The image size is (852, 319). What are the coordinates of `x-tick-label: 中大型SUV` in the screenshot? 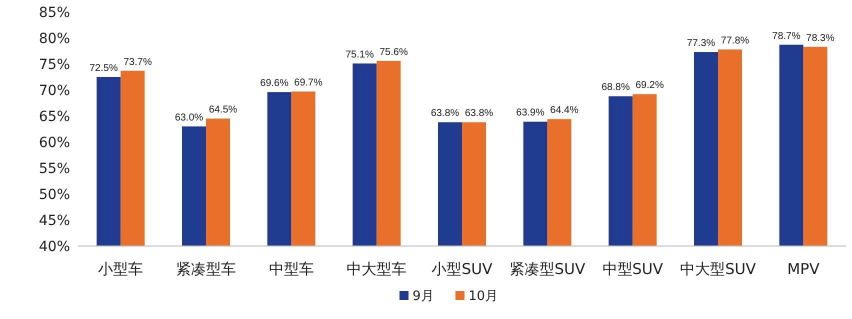 It's located at (718, 269).